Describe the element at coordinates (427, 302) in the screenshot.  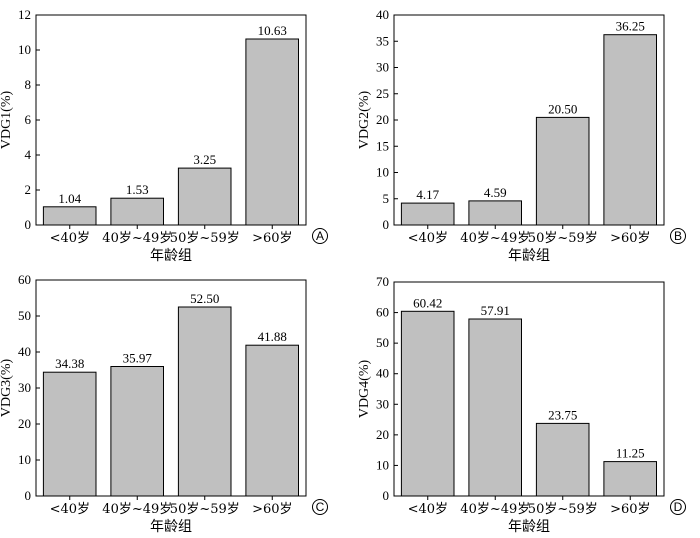
I see `data-label: 60.42` at that location.